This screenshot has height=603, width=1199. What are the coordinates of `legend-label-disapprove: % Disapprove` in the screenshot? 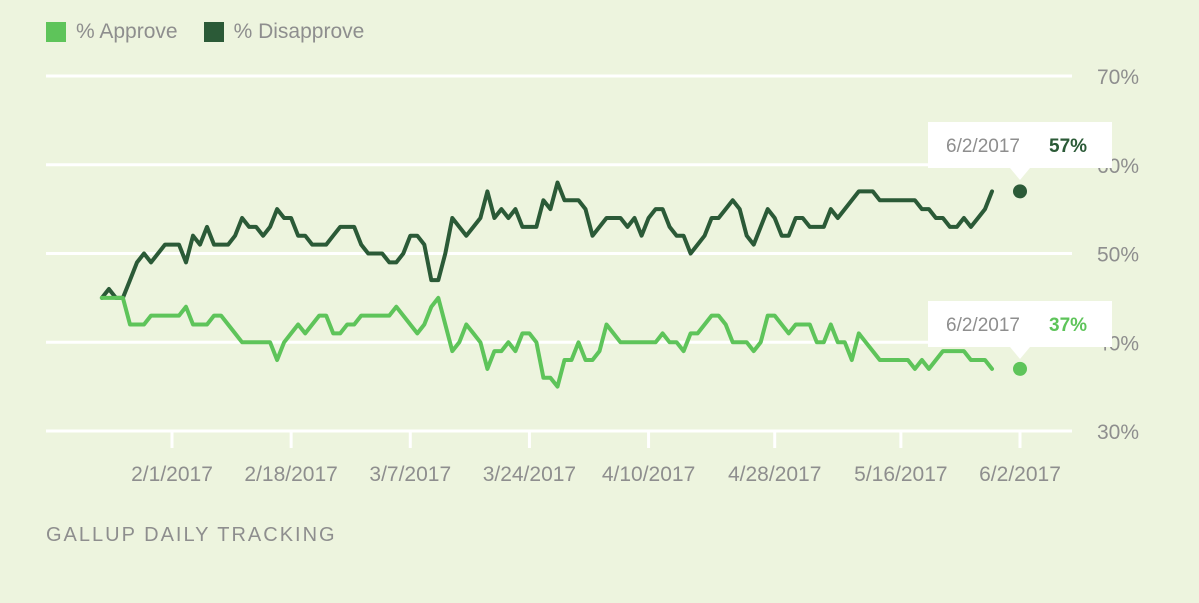 It's located at (299, 31).